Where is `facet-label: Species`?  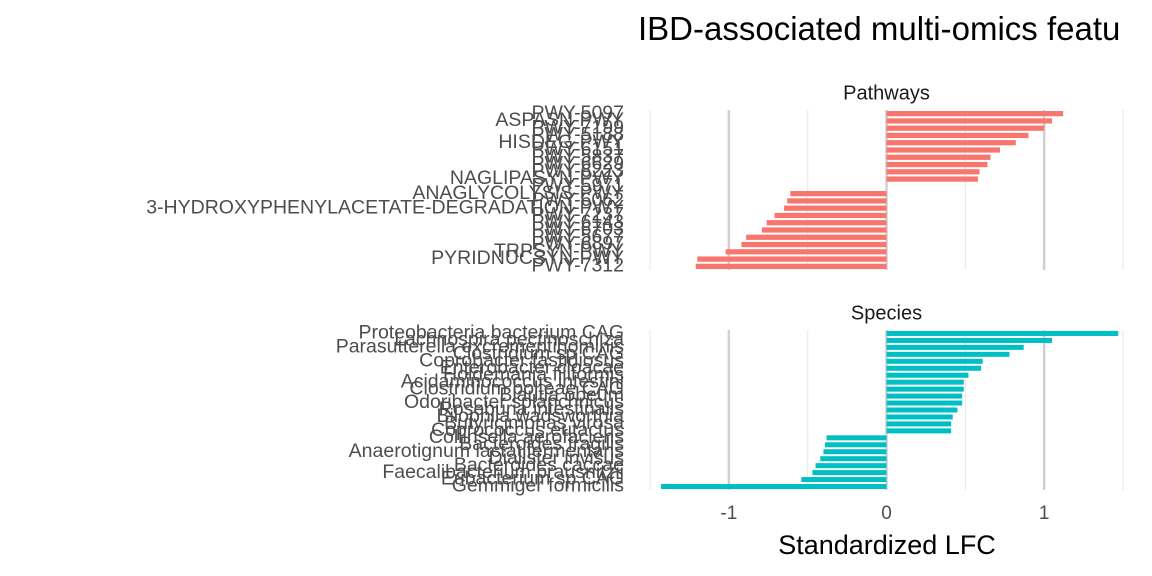
facet-label: Species is located at coordinates (886, 313).